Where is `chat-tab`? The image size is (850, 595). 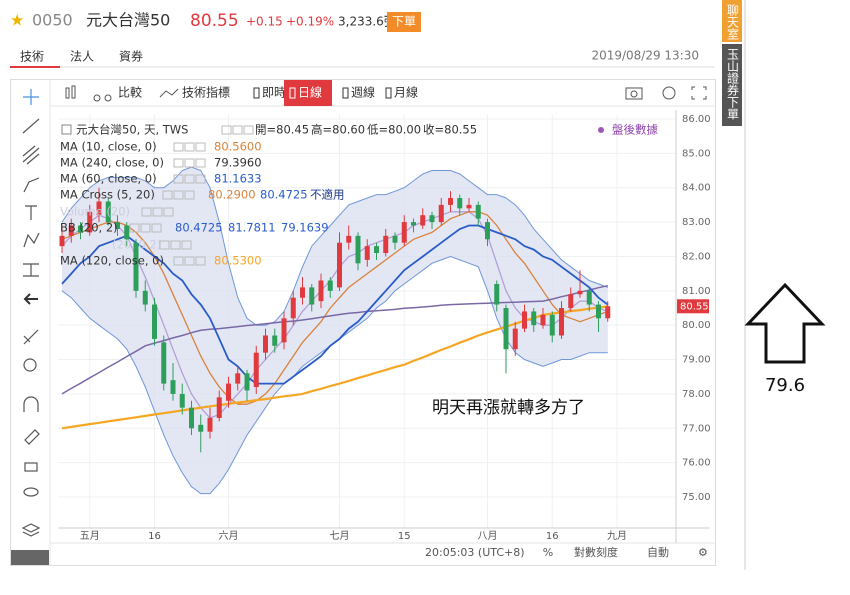 chat-tab is located at coordinates (732, 21).